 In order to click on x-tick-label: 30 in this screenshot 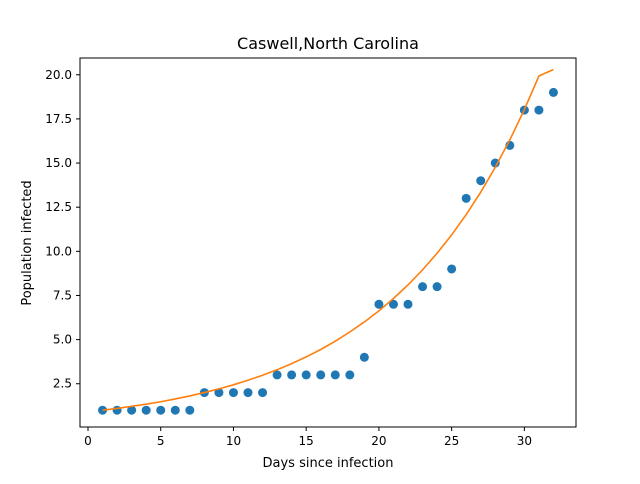, I will do `click(524, 441)`.